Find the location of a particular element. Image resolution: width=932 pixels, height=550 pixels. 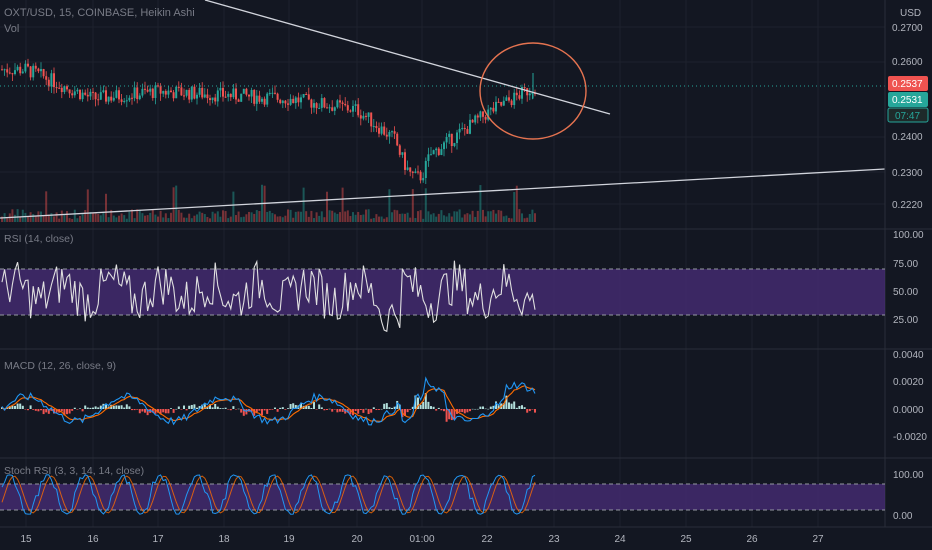

stoch-rsi-pane: Stoch RSI (3, 3, 14, 14, close) is located at coordinates (442, 490).